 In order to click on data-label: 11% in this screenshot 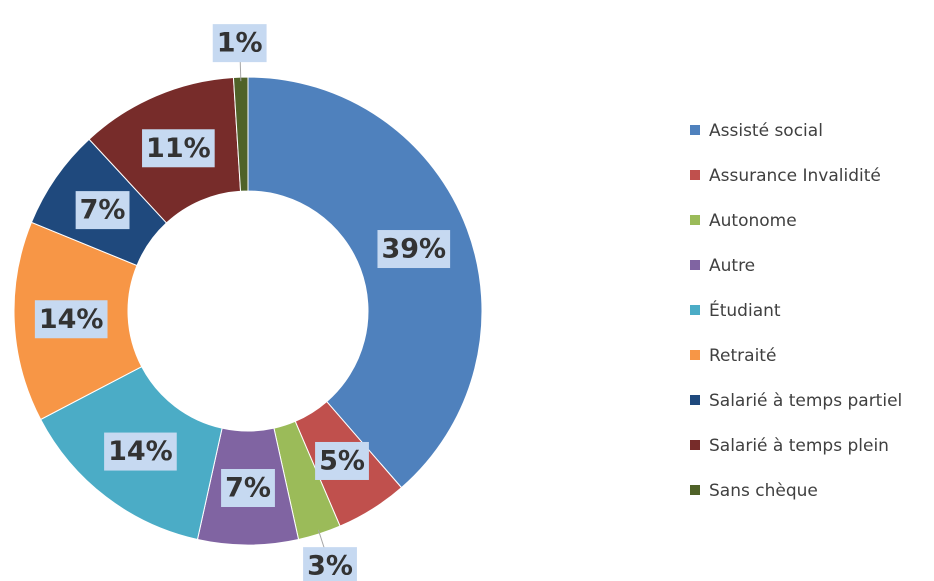, I will do `click(178, 148)`.